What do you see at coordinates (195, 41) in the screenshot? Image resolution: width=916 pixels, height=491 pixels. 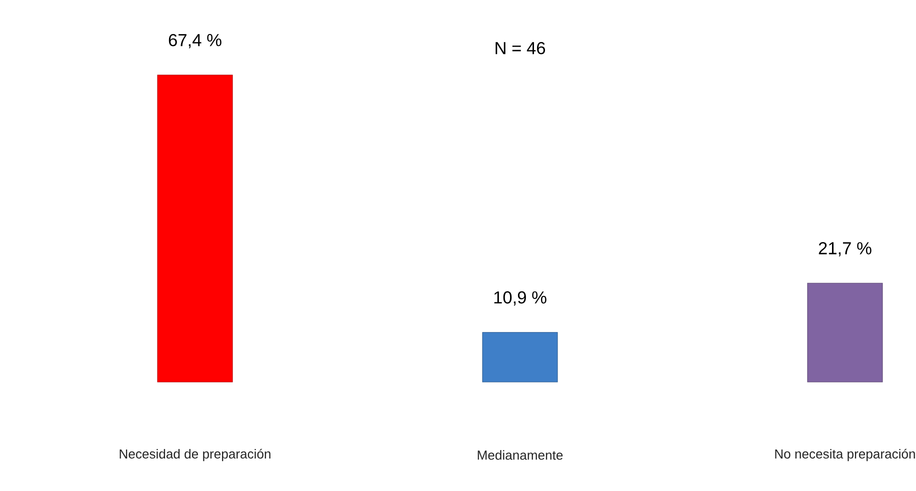 I see `data-label: 67,4 %` at bounding box center [195, 41].